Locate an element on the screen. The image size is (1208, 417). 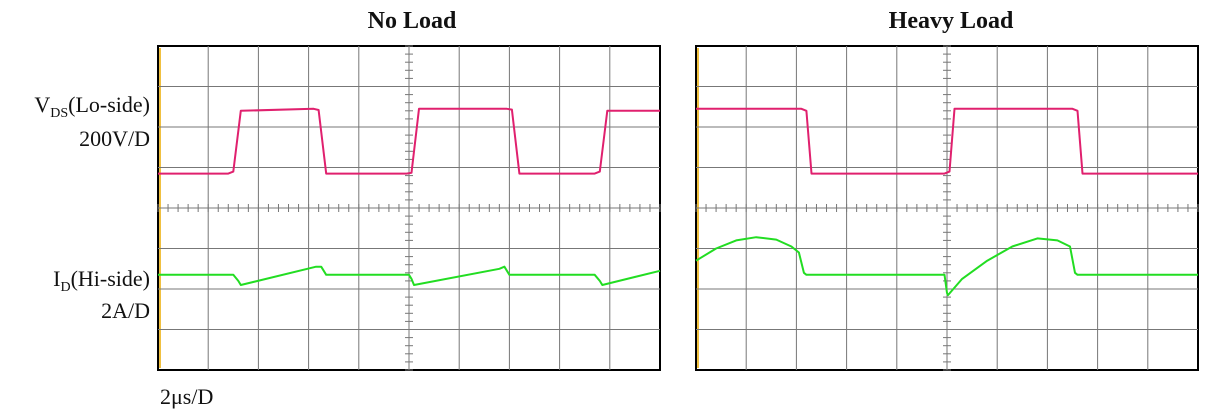
time-scale-label: 2μs/D is located at coordinates (187, 396).